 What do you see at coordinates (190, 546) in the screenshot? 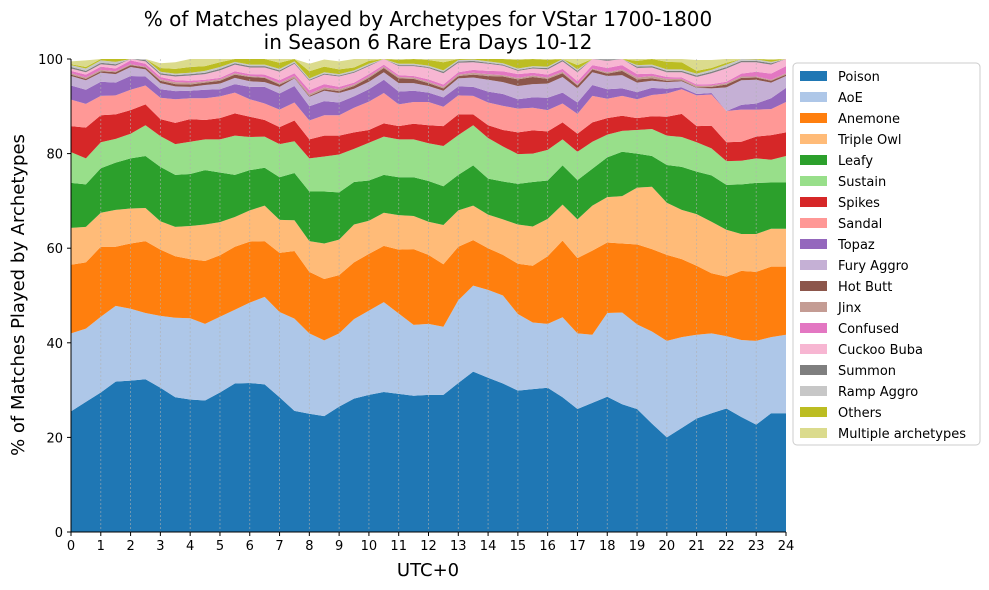
I see `x-tick-label: 4` at bounding box center [190, 546].